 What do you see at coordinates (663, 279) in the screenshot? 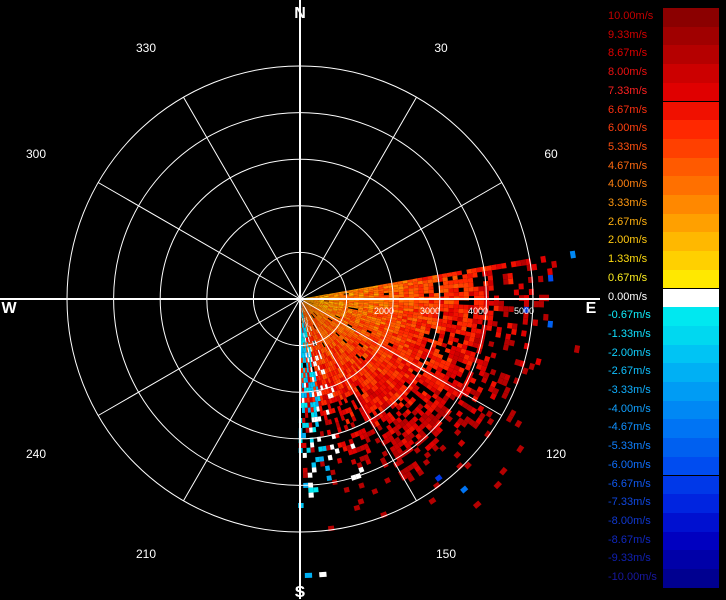
I see `legend-row: 0.67m/s` at bounding box center [663, 279].